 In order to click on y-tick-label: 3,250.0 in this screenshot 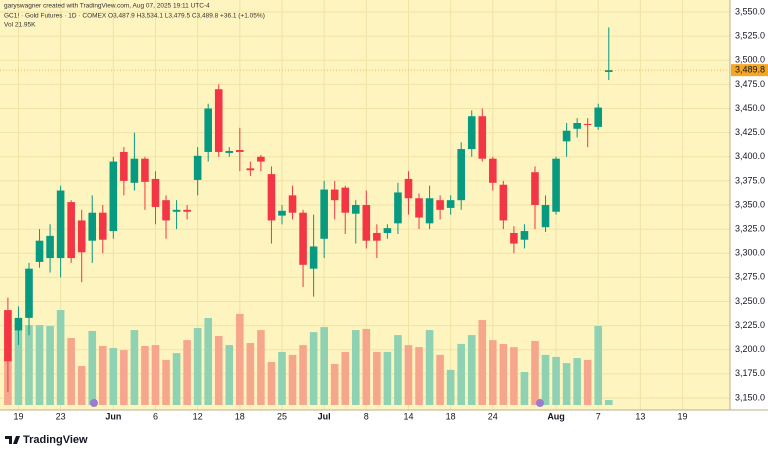, I will do `click(750, 301)`.